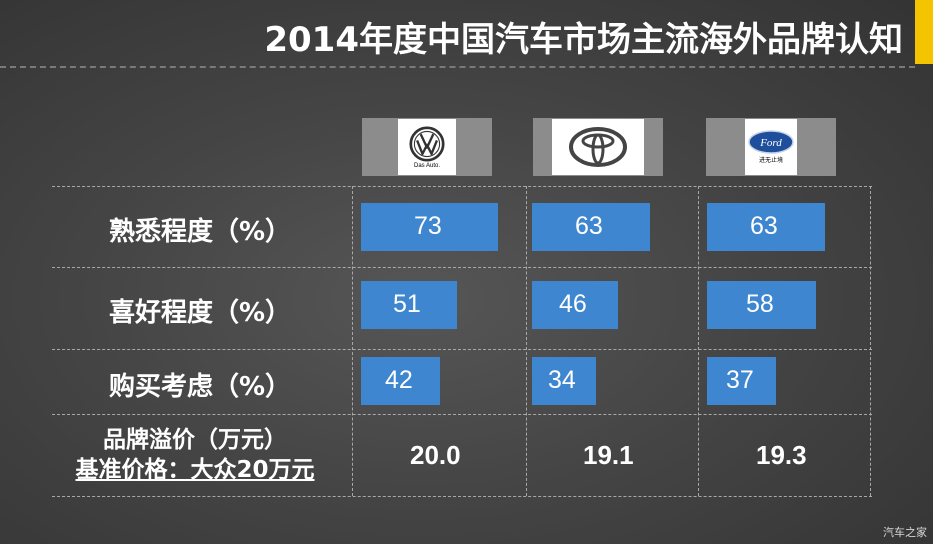 Image resolution: width=933 pixels, height=544 pixels. I want to click on ford-logo-card: Ford 进无止境, so click(771, 147).